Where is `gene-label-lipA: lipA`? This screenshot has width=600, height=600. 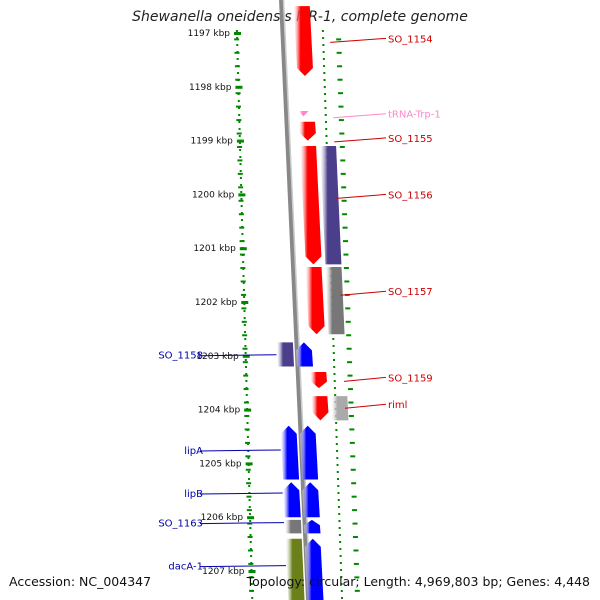
gene-label-lipA: lipA is located at coordinates (193, 451).